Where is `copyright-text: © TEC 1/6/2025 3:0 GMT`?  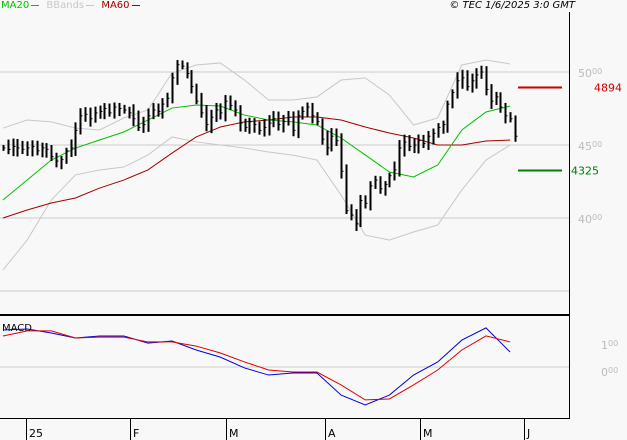 copyright-text: © TEC 1/6/2025 3:0 GMT is located at coordinates (512, 5).